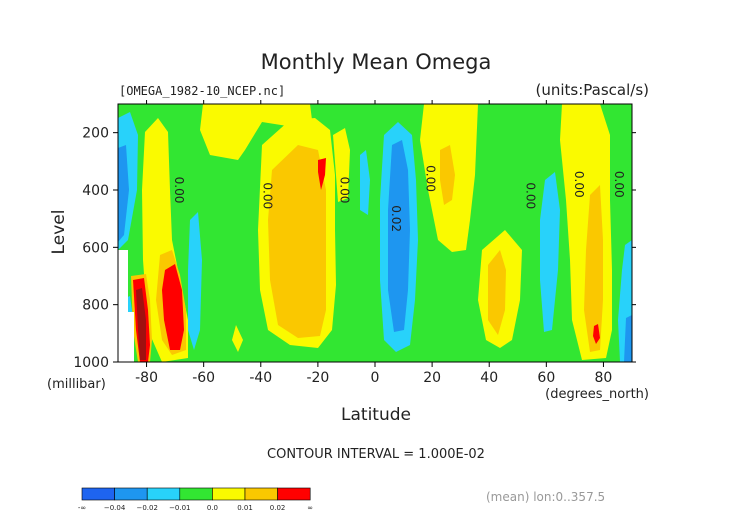  I want to click on colorbar-label: −0.01, so click(179, 508).